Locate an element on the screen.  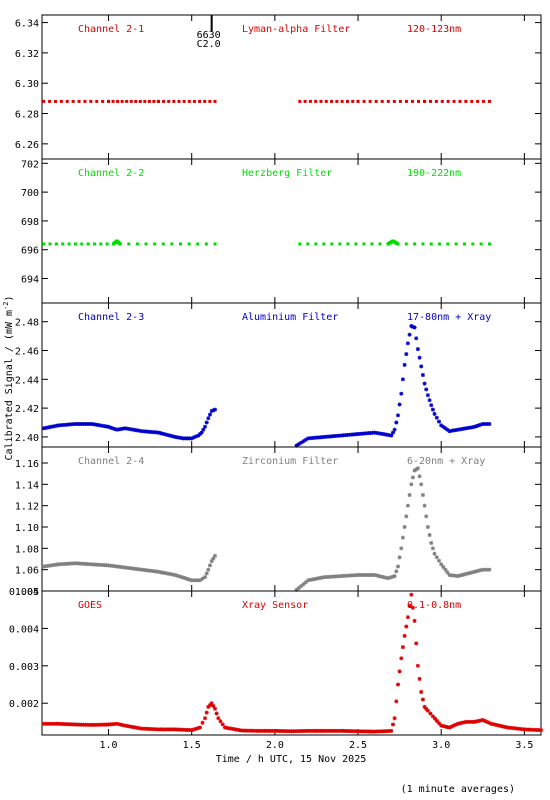
filter-label: Herzberg Filter is located at coordinates (287, 173).